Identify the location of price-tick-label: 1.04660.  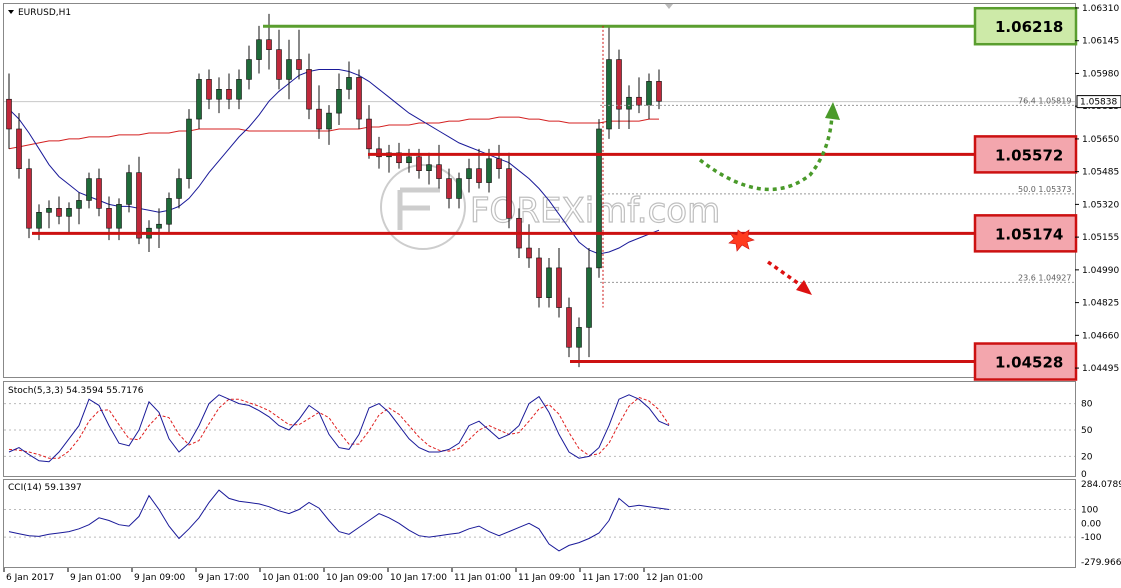
(1100, 336).